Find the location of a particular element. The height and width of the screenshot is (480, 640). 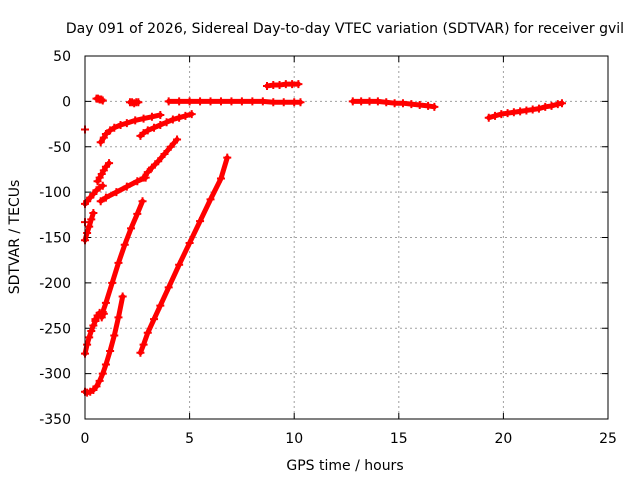

y-tick-label: -350 is located at coordinates (55, 420).